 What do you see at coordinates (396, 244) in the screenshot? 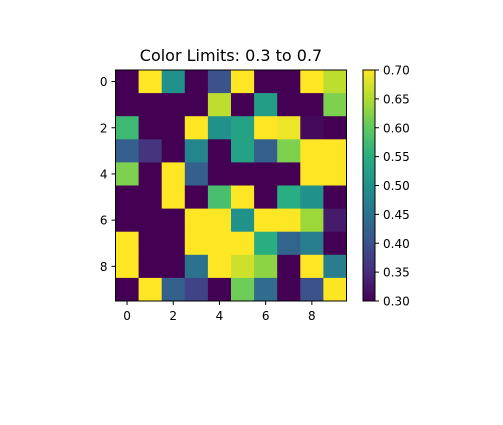
I see `colorbar-tick-label: 0.40` at bounding box center [396, 244].